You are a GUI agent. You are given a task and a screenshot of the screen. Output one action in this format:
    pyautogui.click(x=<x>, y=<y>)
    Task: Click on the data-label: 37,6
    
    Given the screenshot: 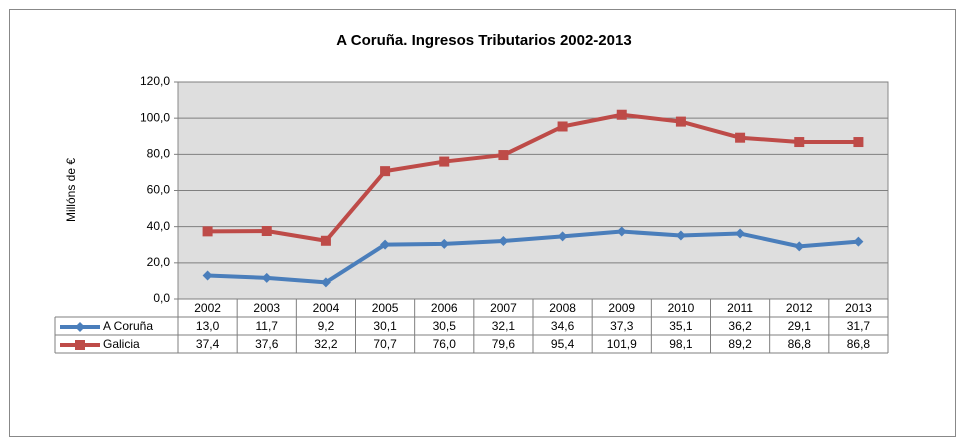 What is the action you would take?
    pyautogui.click(x=267, y=344)
    